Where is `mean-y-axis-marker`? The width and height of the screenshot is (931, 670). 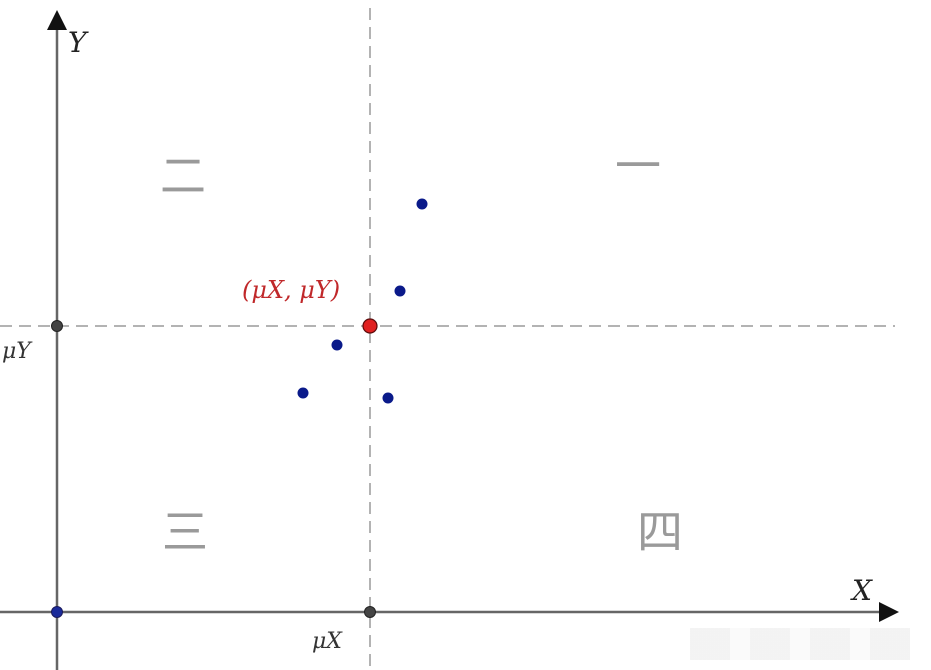
mean-y-axis-marker is located at coordinates (57, 326).